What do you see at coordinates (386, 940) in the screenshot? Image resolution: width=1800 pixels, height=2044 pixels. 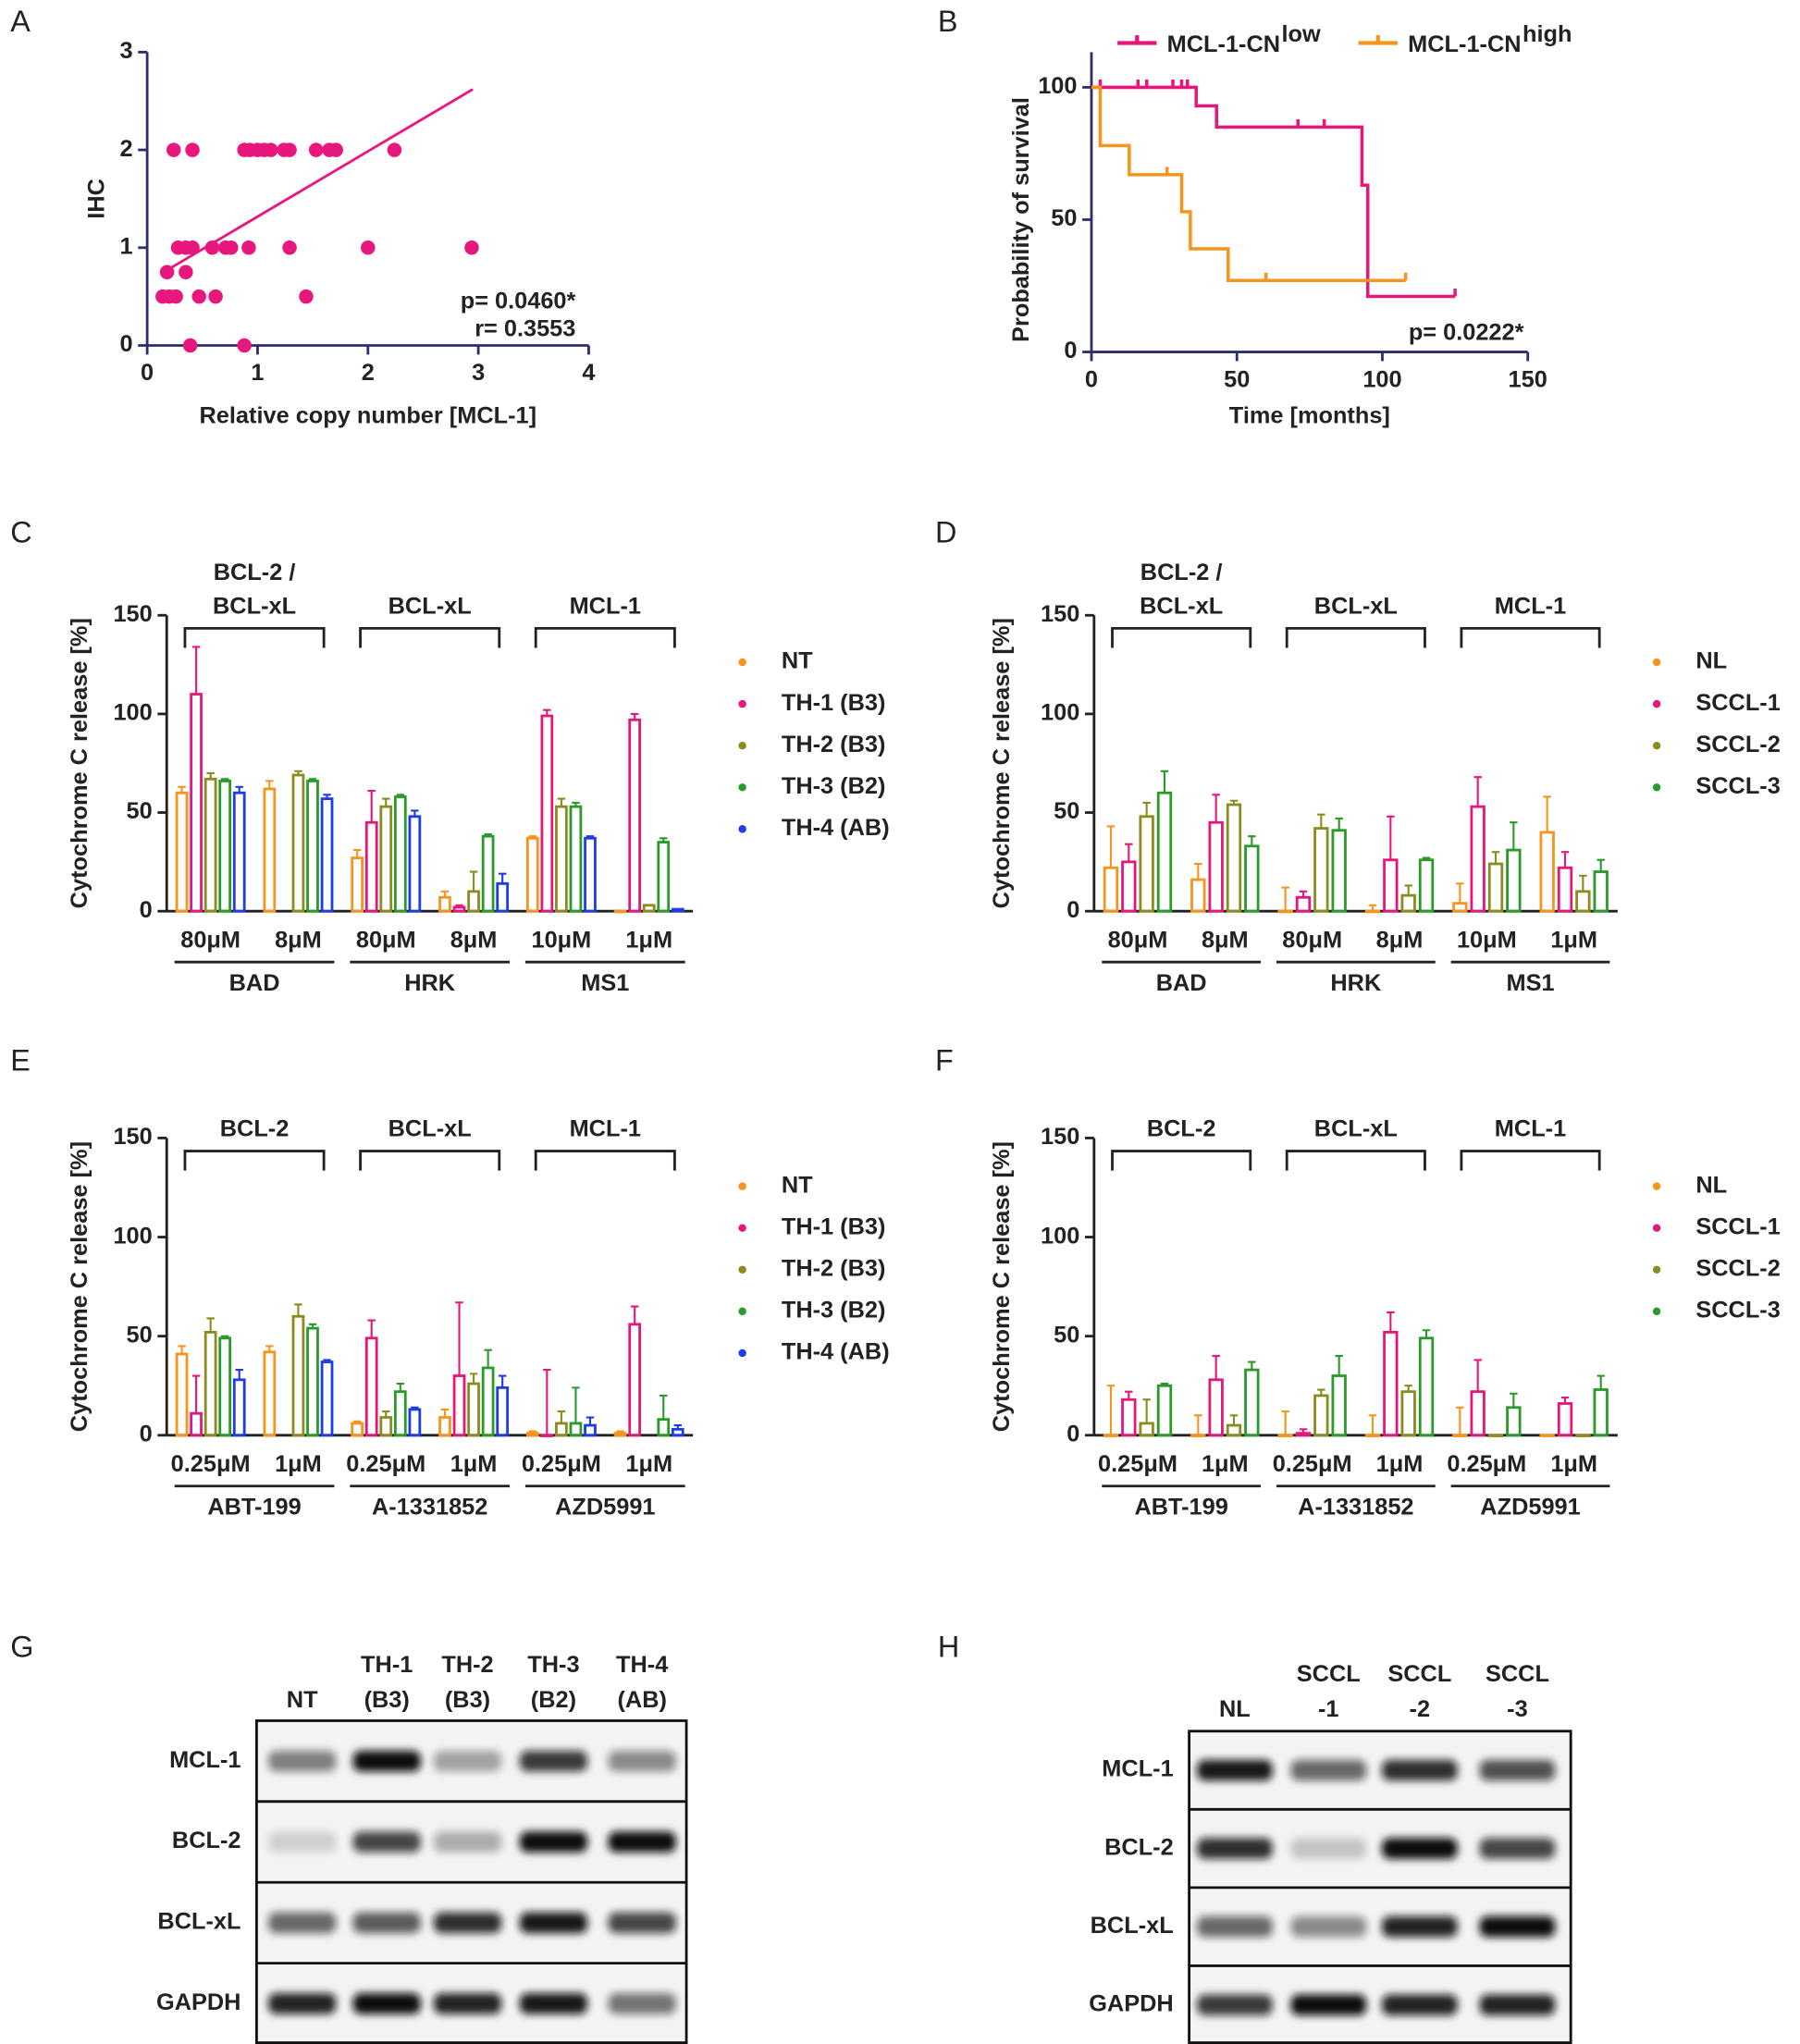 I see `x-tick-label: 80μM` at bounding box center [386, 940].